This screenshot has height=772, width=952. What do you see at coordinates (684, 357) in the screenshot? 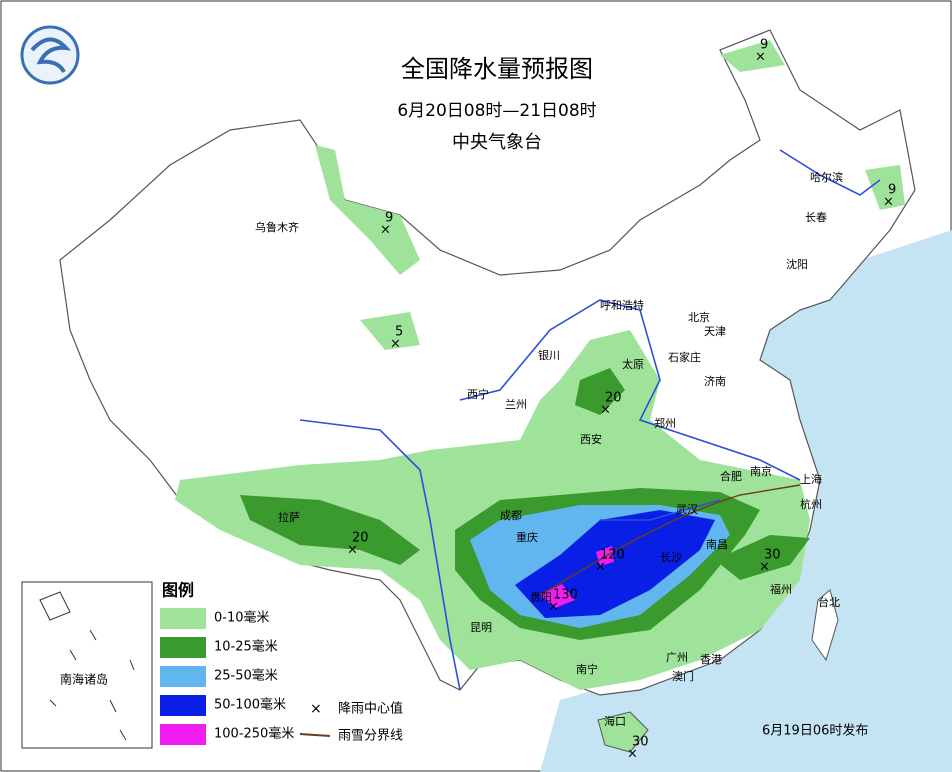
I see `city-label: 石家庄` at bounding box center [684, 357].